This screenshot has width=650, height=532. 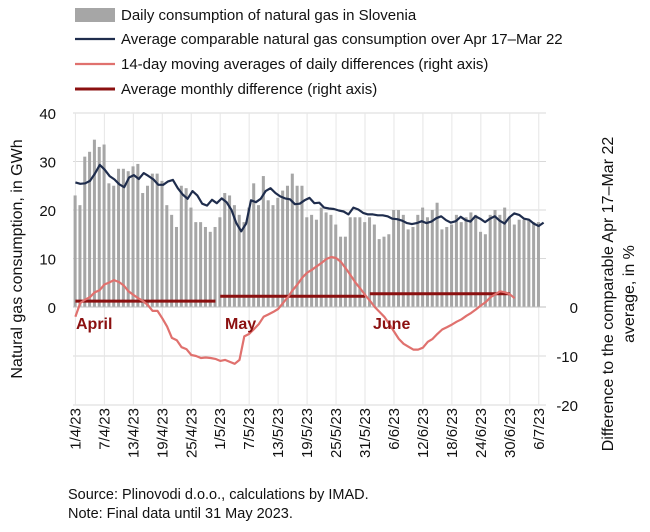 What do you see at coordinates (180, 514) in the screenshot?
I see `data-note: Note: Final data until 31 May 2023.` at bounding box center [180, 514].